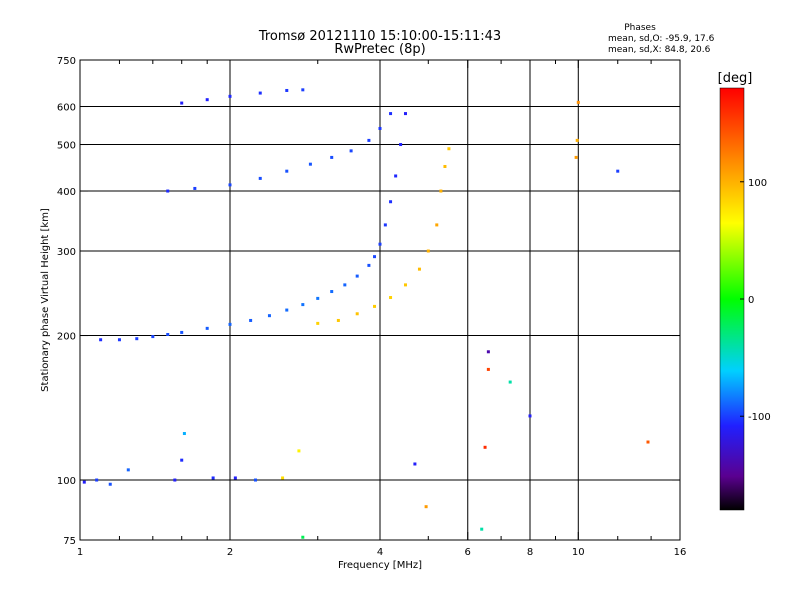 This screenshot has width=800, height=600. I want to click on x-tick-label: 2, so click(230, 552).